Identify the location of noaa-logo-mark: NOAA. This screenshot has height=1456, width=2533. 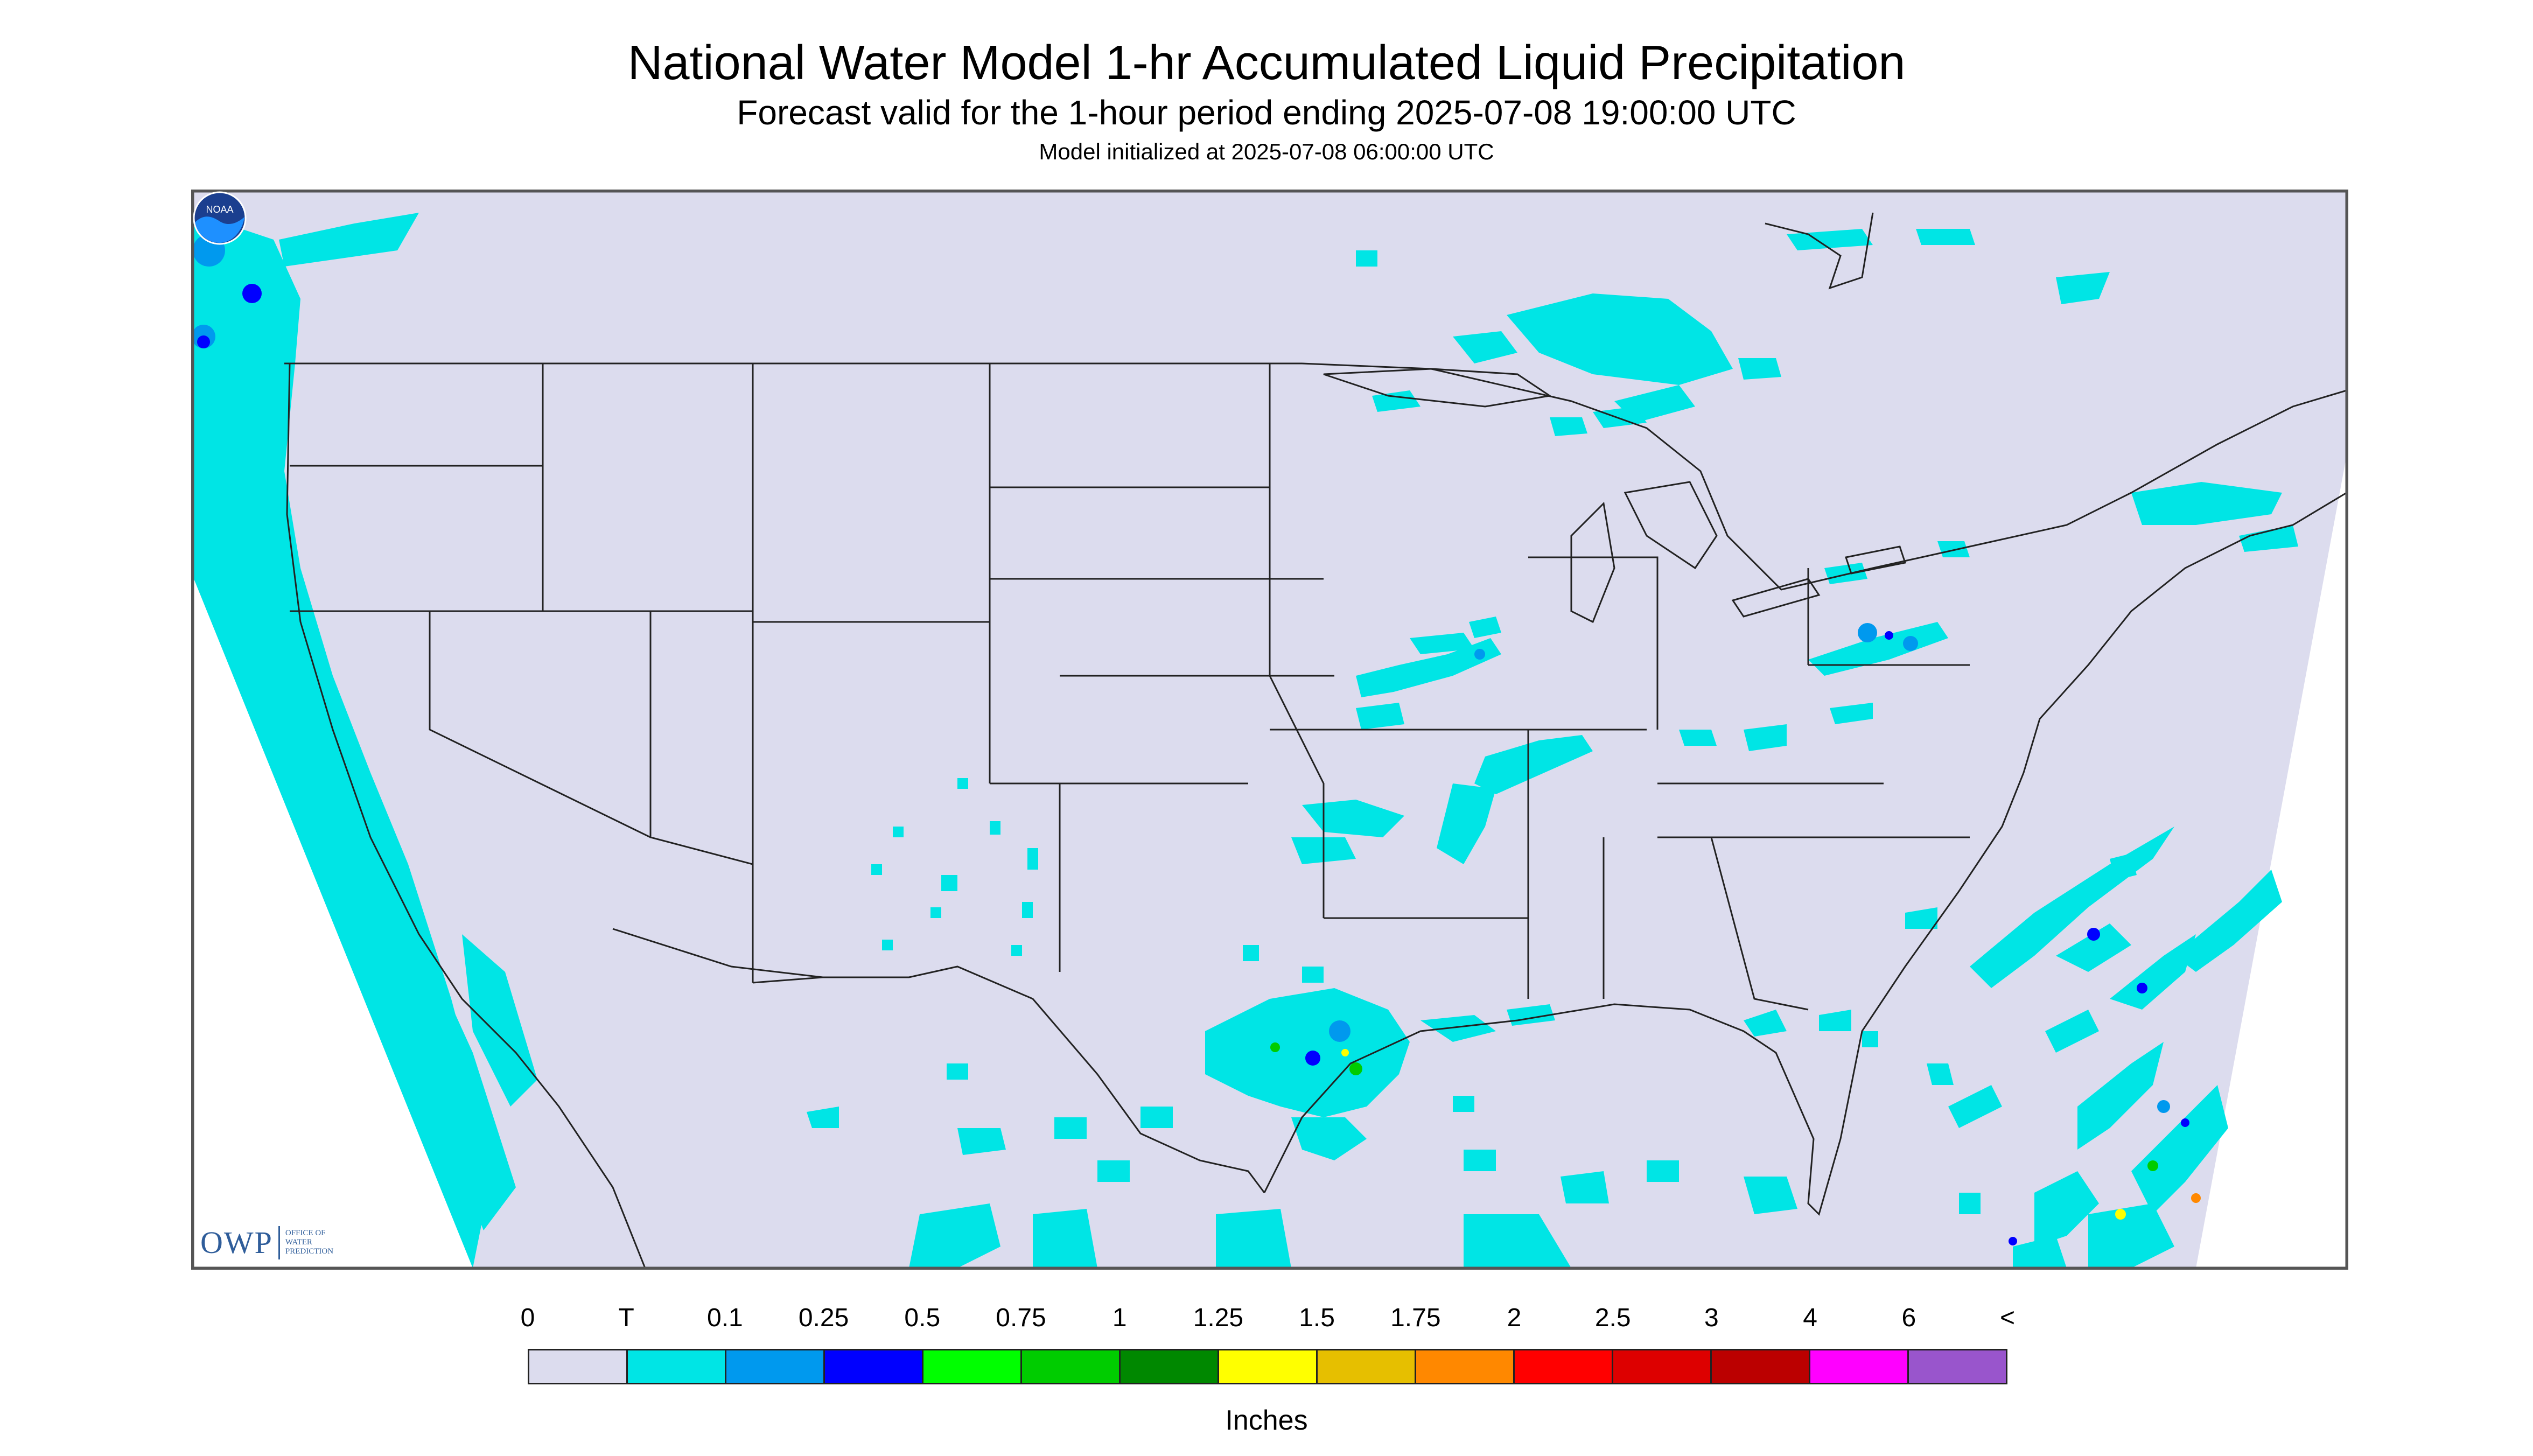
(219, 209).